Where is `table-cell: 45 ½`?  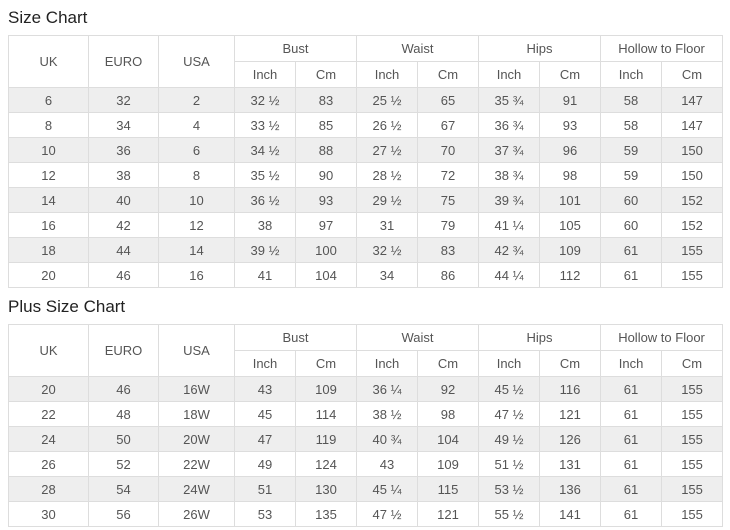 table-cell: 45 ½ is located at coordinates (509, 389).